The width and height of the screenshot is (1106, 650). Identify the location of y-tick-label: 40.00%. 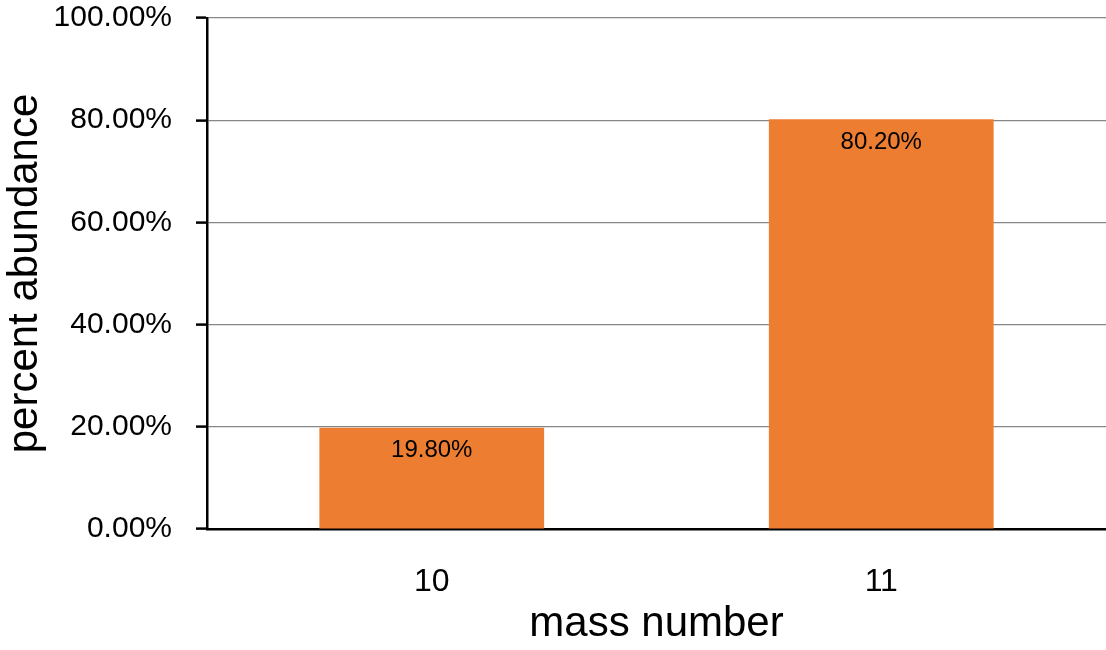
(121, 322).